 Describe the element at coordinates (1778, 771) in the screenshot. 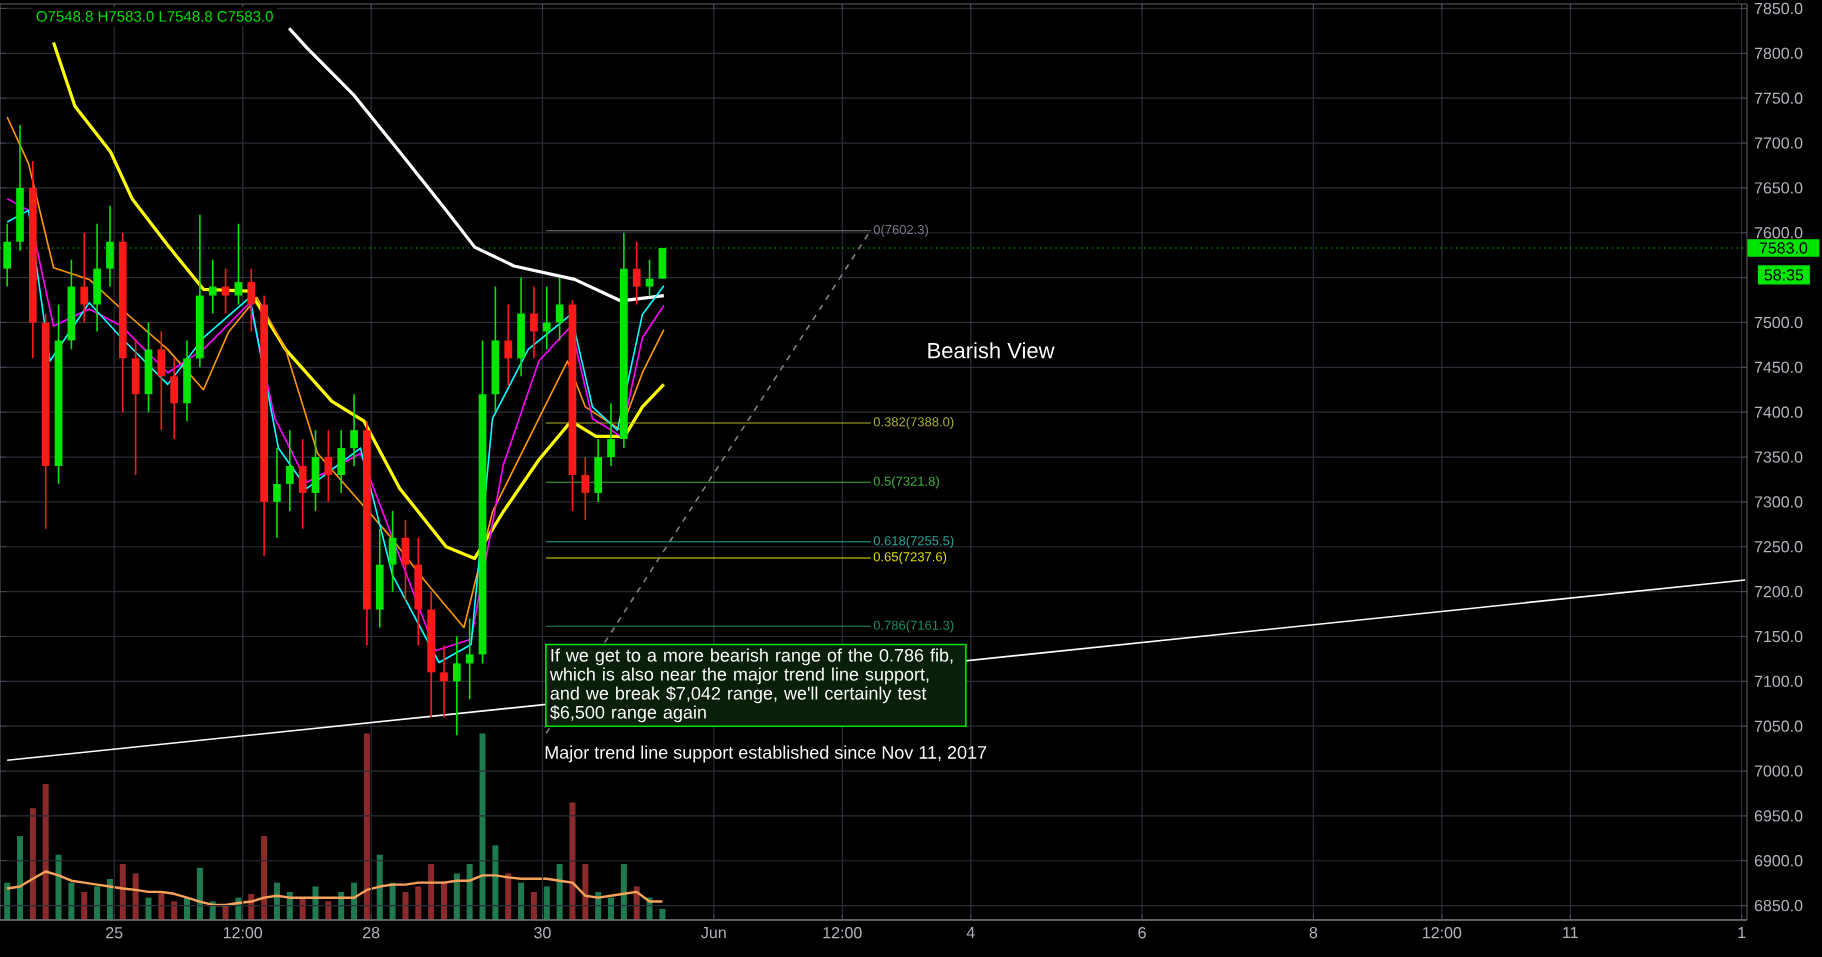

I see `y-tick-label: 7000.0` at that location.